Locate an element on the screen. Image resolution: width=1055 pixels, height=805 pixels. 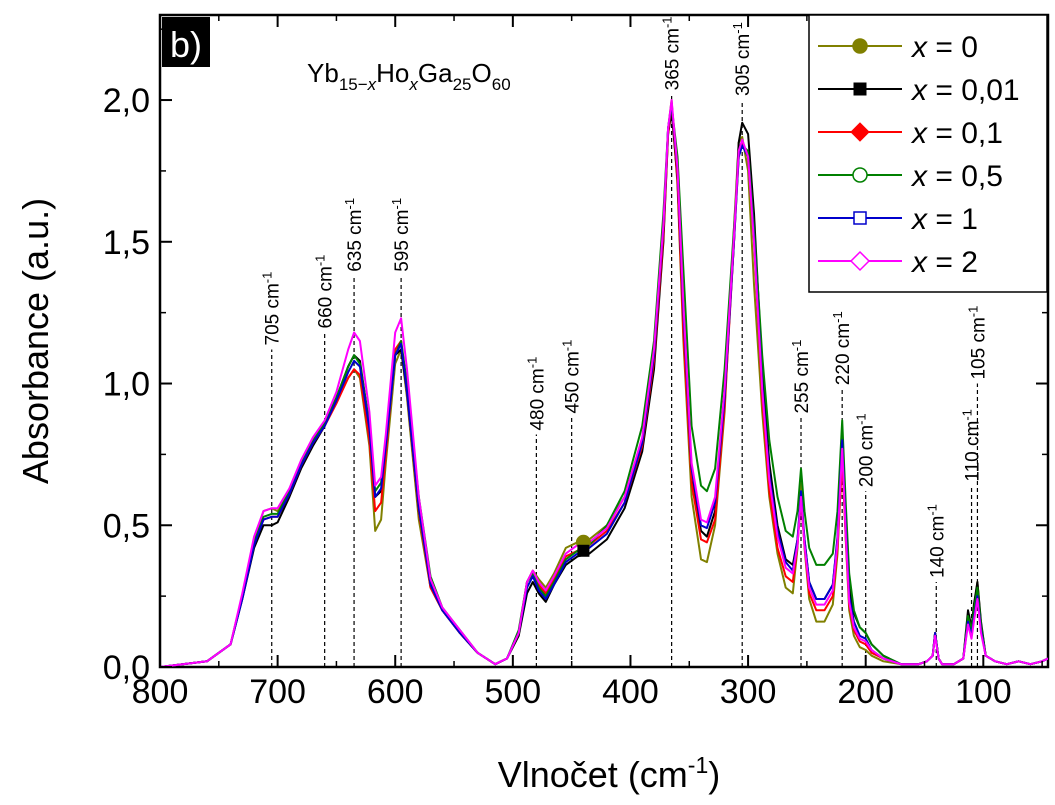
peak-label-480: 480 cm-1 is located at coordinates (536, 394).